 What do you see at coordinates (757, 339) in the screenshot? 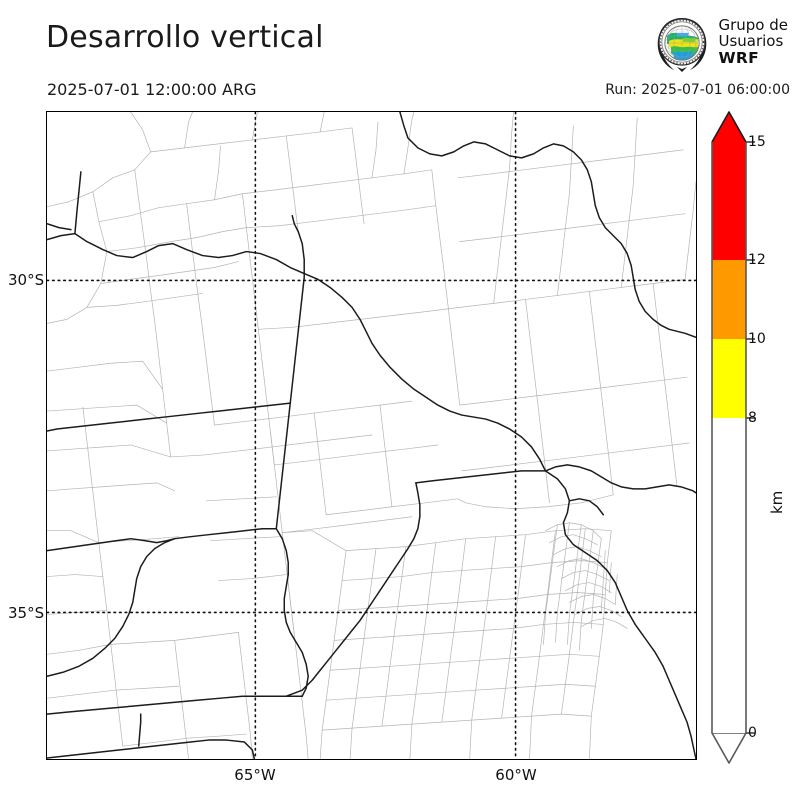
I see `colorbar-tick-10: 10` at bounding box center [757, 339].